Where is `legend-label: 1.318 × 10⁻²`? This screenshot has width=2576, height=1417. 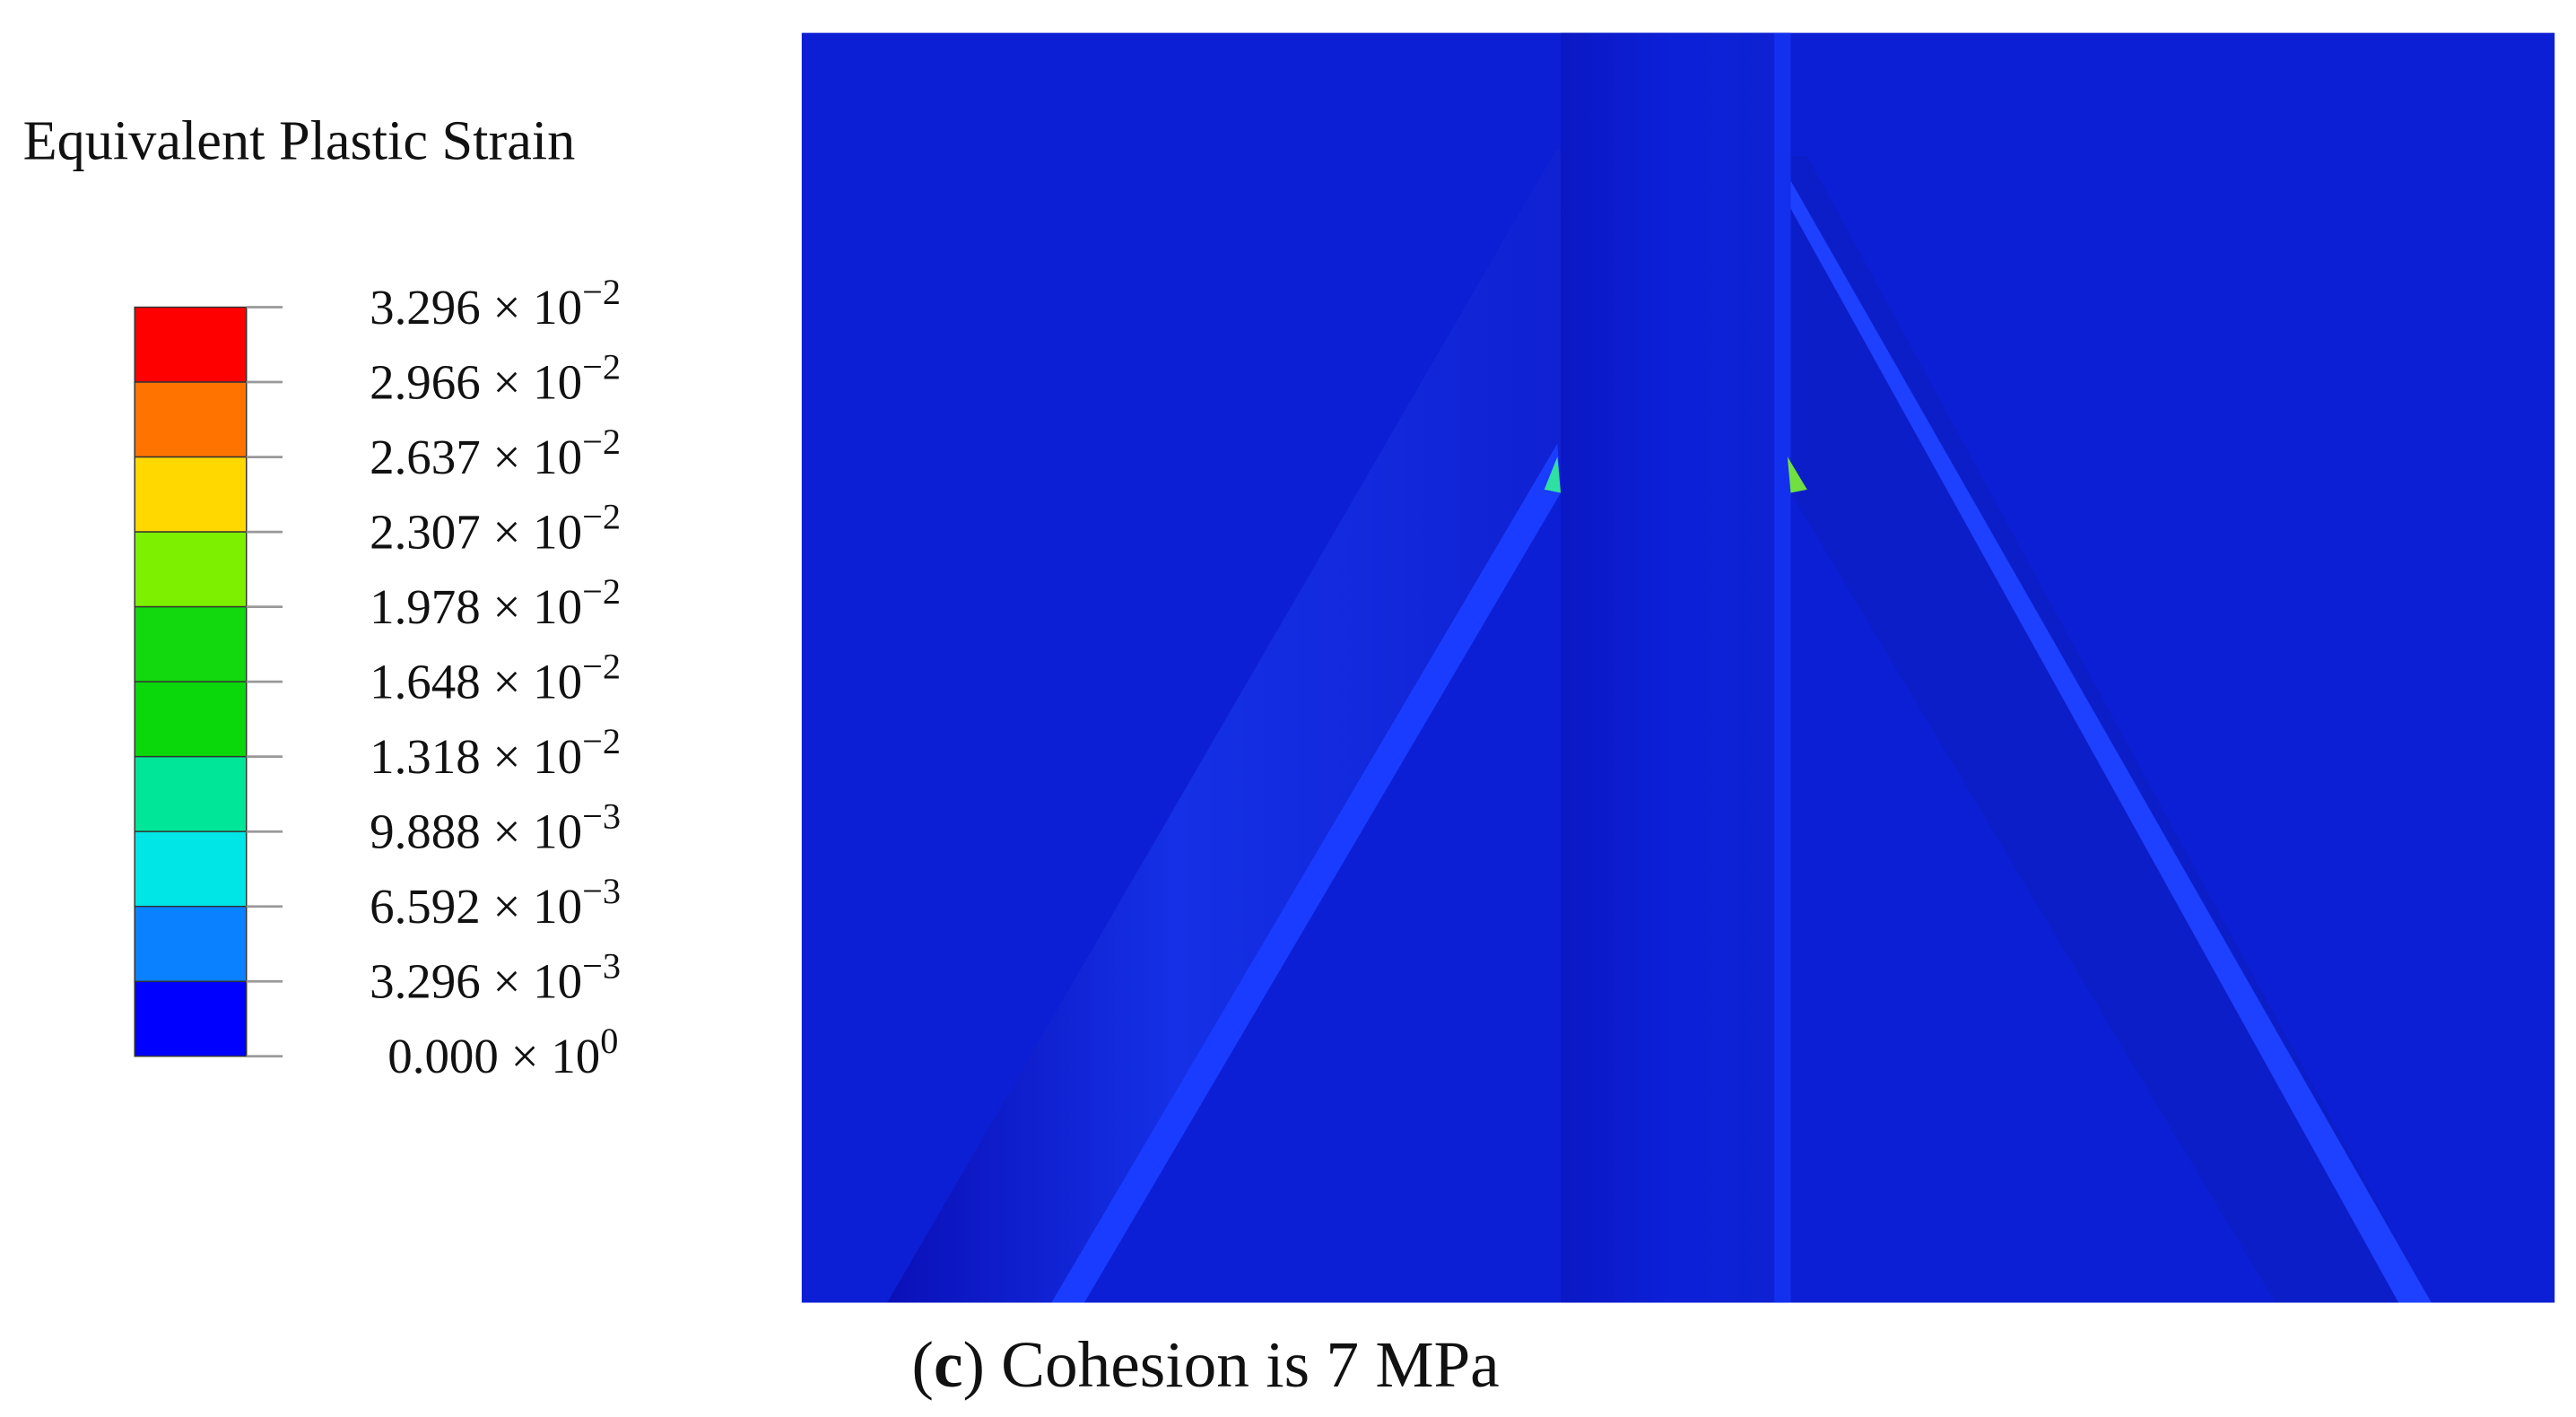
legend-label: 1.318 × 10⁻² is located at coordinates (495, 752).